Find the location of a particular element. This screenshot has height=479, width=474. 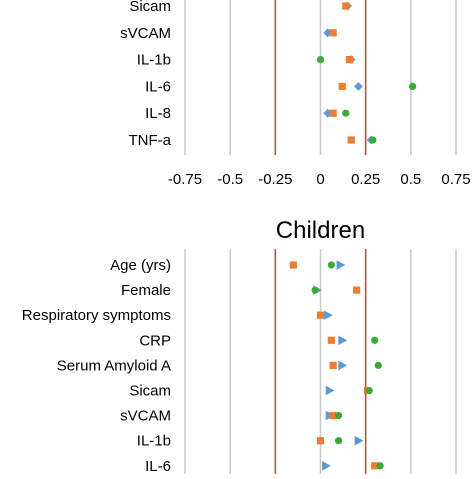

panel-title: Children is located at coordinates (320, 230).